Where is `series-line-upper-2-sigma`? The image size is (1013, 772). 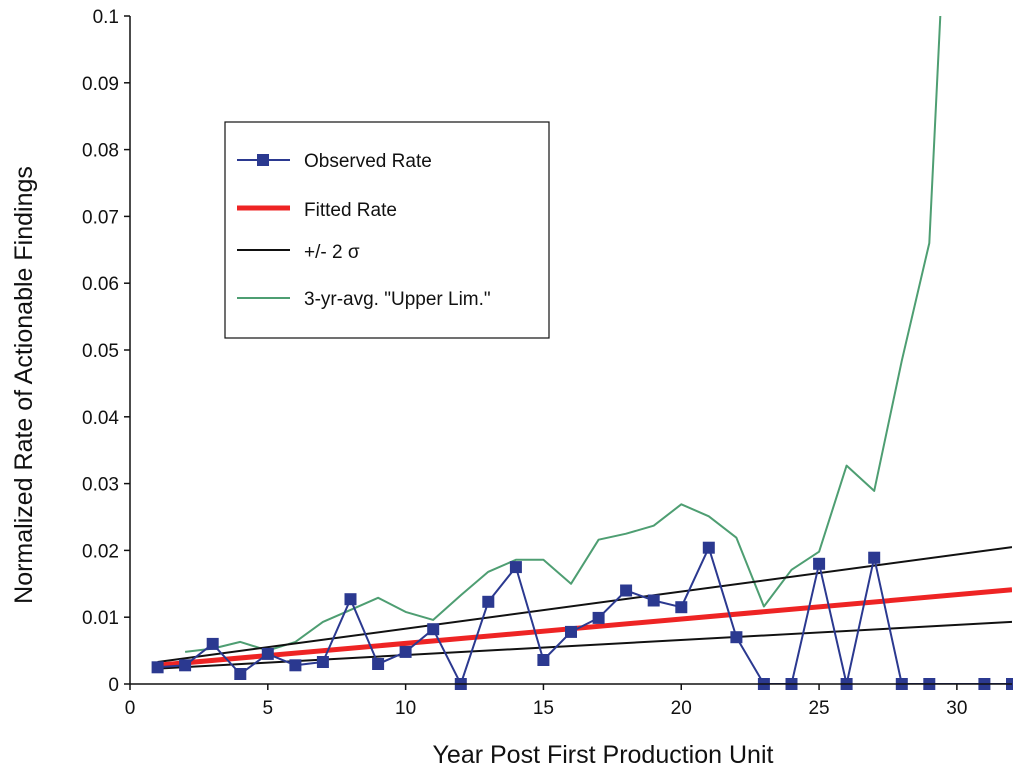 series-line-upper-2-sigma is located at coordinates (584, 604).